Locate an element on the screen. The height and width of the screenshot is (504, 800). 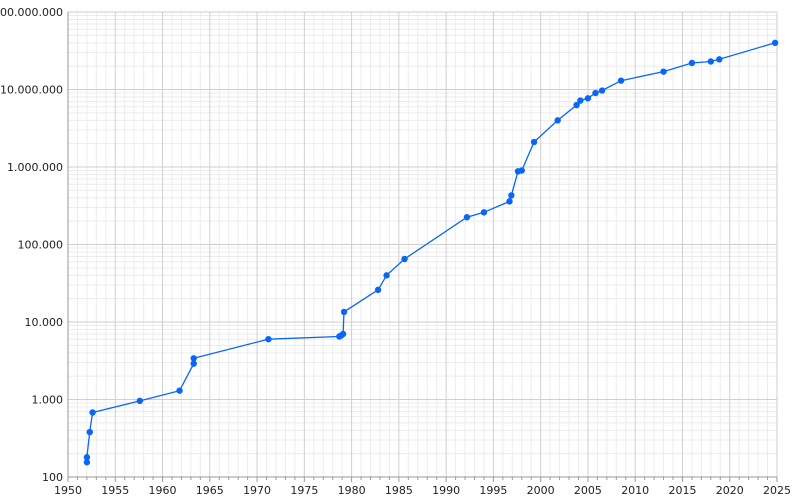
x-tick-label: 2005 is located at coordinates (588, 490).